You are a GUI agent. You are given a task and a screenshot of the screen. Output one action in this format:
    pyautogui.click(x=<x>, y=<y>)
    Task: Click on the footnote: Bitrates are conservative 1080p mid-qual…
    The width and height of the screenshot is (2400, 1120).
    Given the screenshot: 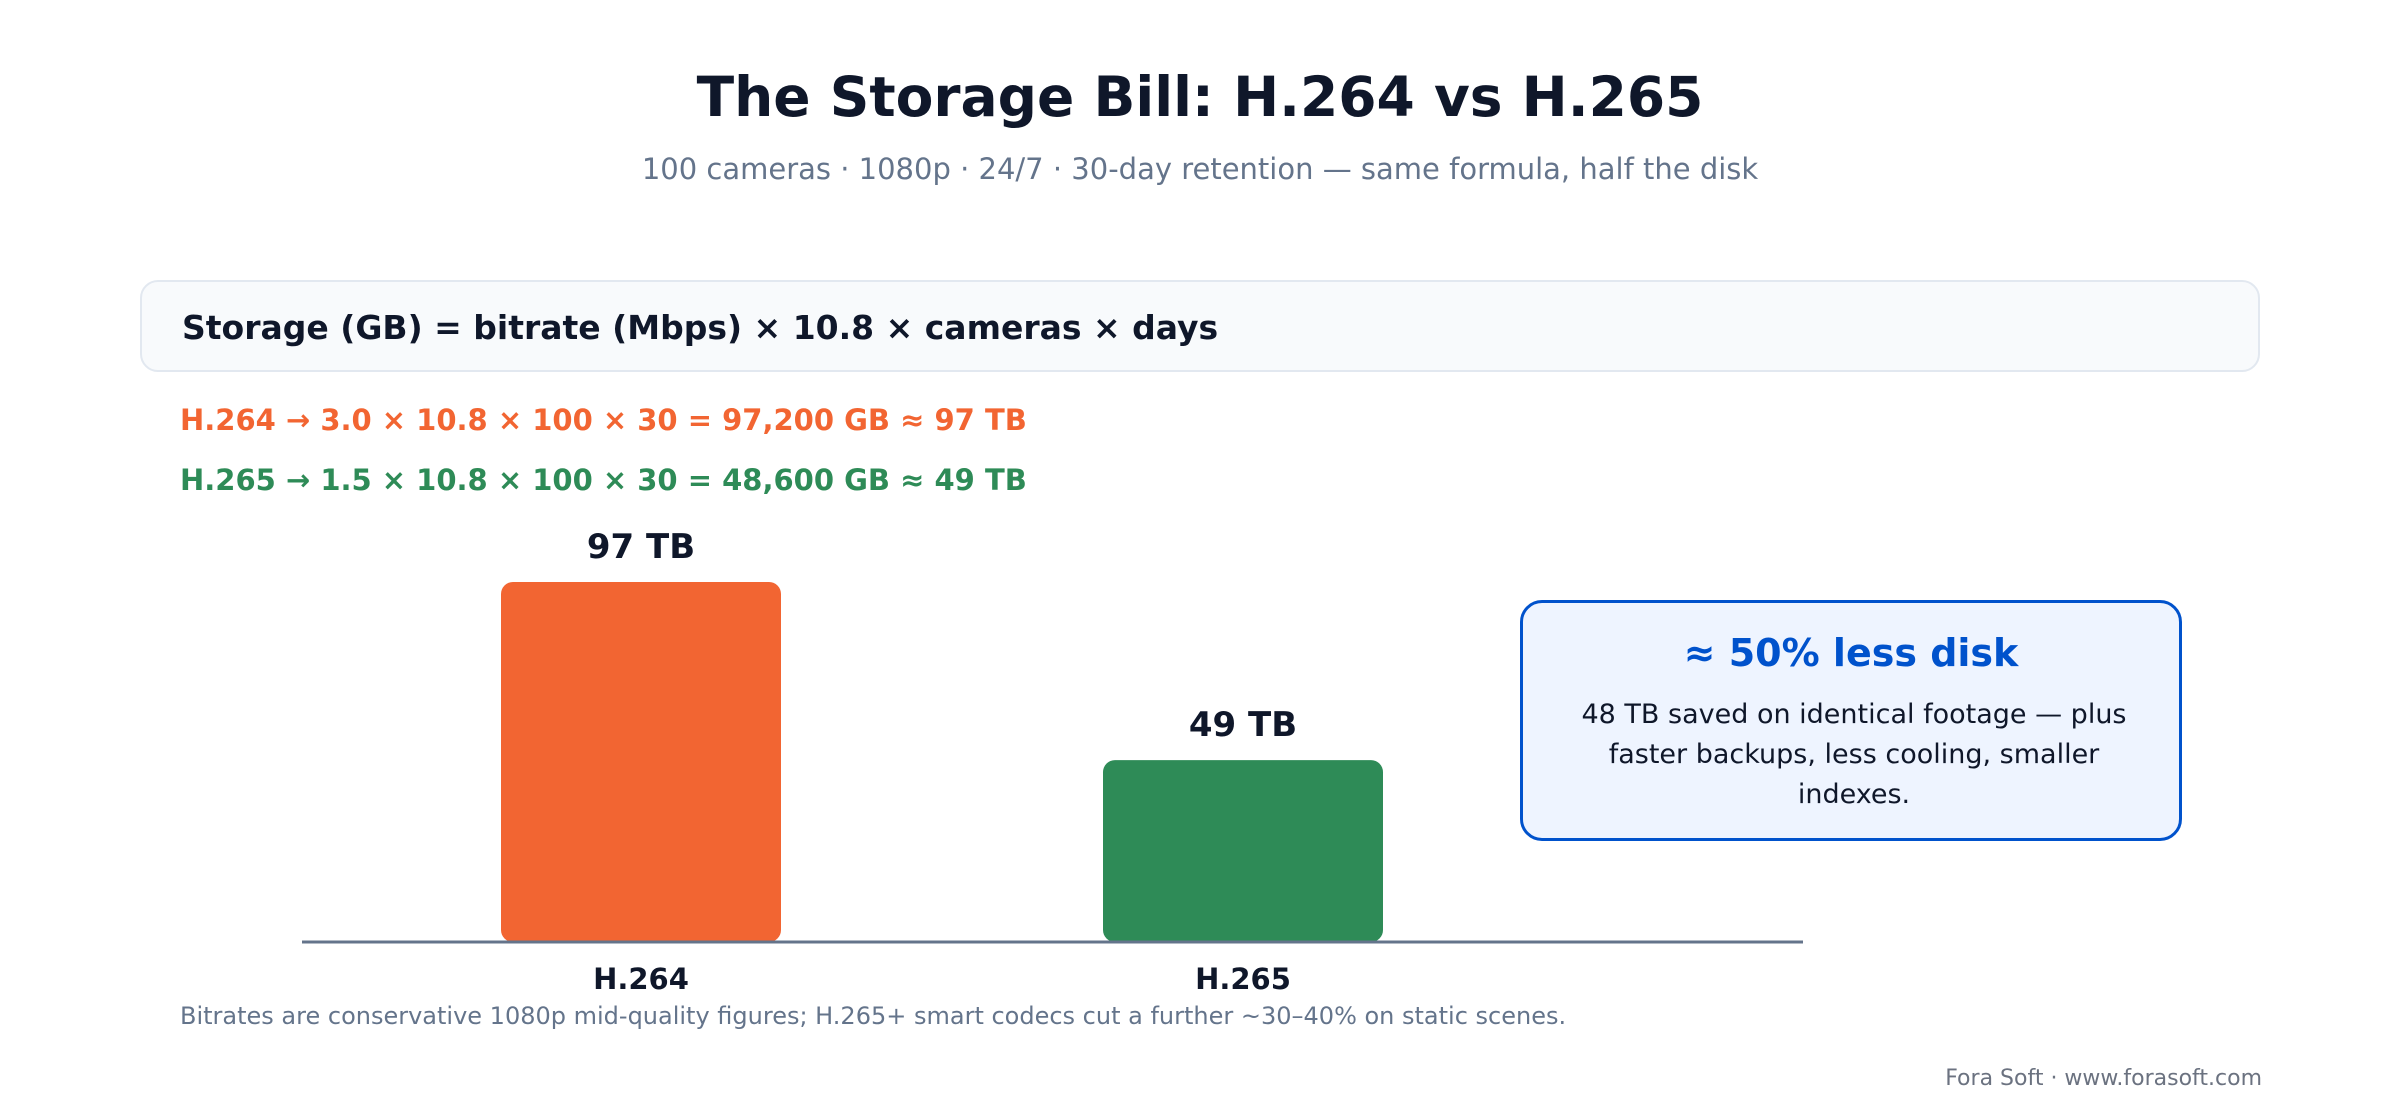 What is the action you would take?
    pyautogui.click(x=873, y=1016)
    